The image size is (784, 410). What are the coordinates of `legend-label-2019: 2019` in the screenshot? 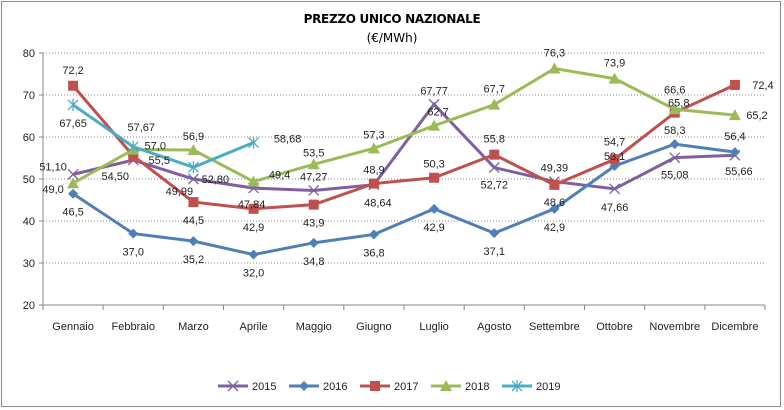 It's located at (548, 387).